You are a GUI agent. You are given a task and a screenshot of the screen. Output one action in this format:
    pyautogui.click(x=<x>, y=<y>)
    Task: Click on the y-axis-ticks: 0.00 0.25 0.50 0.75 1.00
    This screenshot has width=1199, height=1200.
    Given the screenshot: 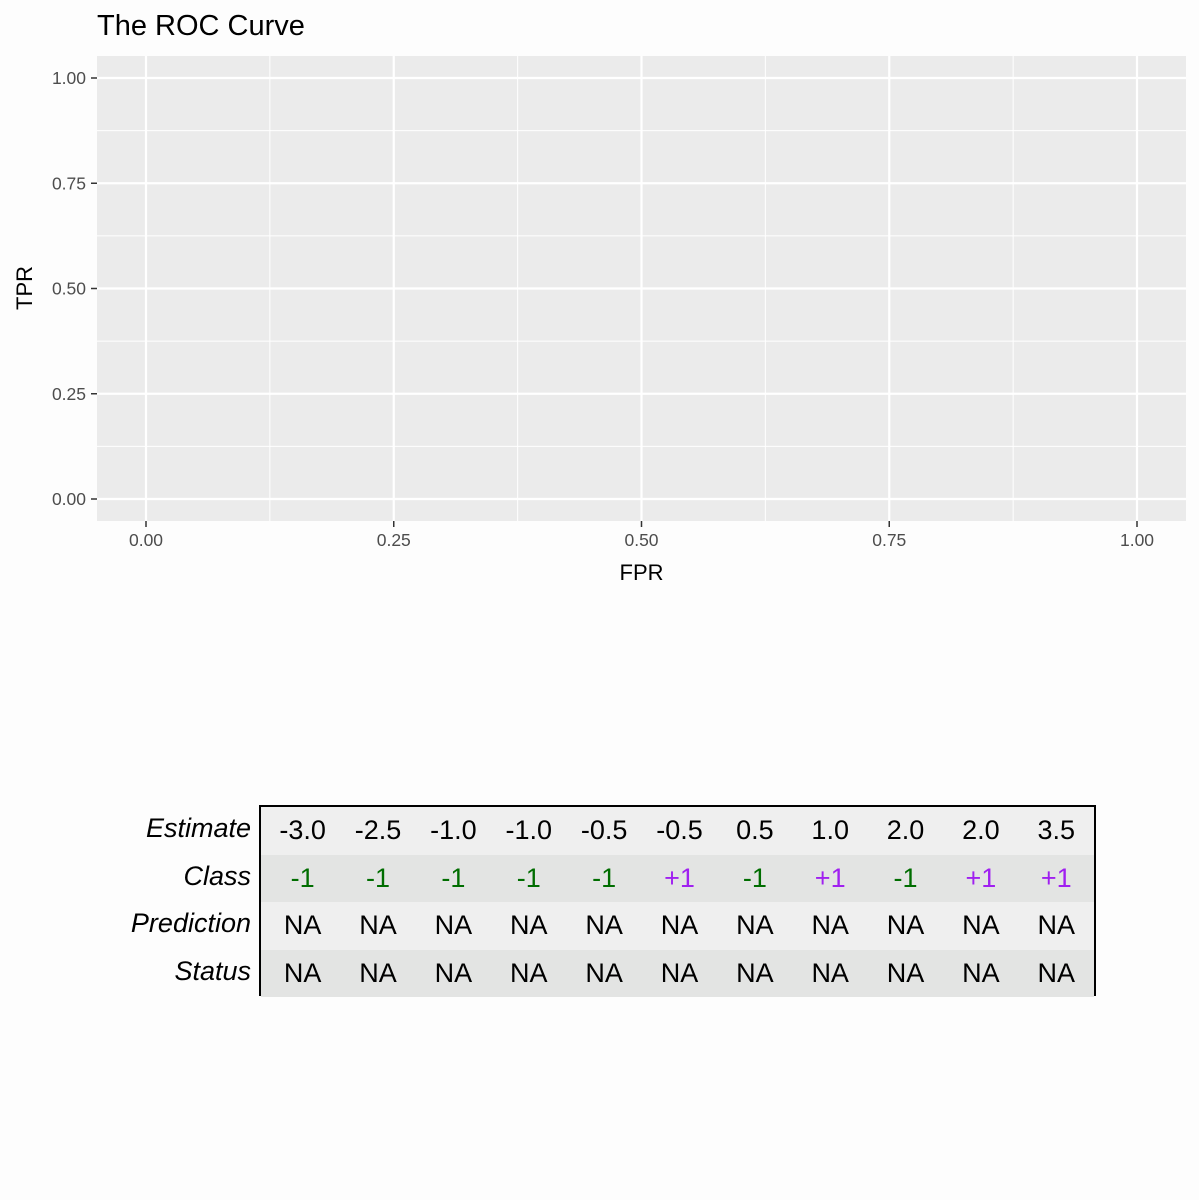 What is the action you would take?
    pyautogui.click(x=74, y=288)
    